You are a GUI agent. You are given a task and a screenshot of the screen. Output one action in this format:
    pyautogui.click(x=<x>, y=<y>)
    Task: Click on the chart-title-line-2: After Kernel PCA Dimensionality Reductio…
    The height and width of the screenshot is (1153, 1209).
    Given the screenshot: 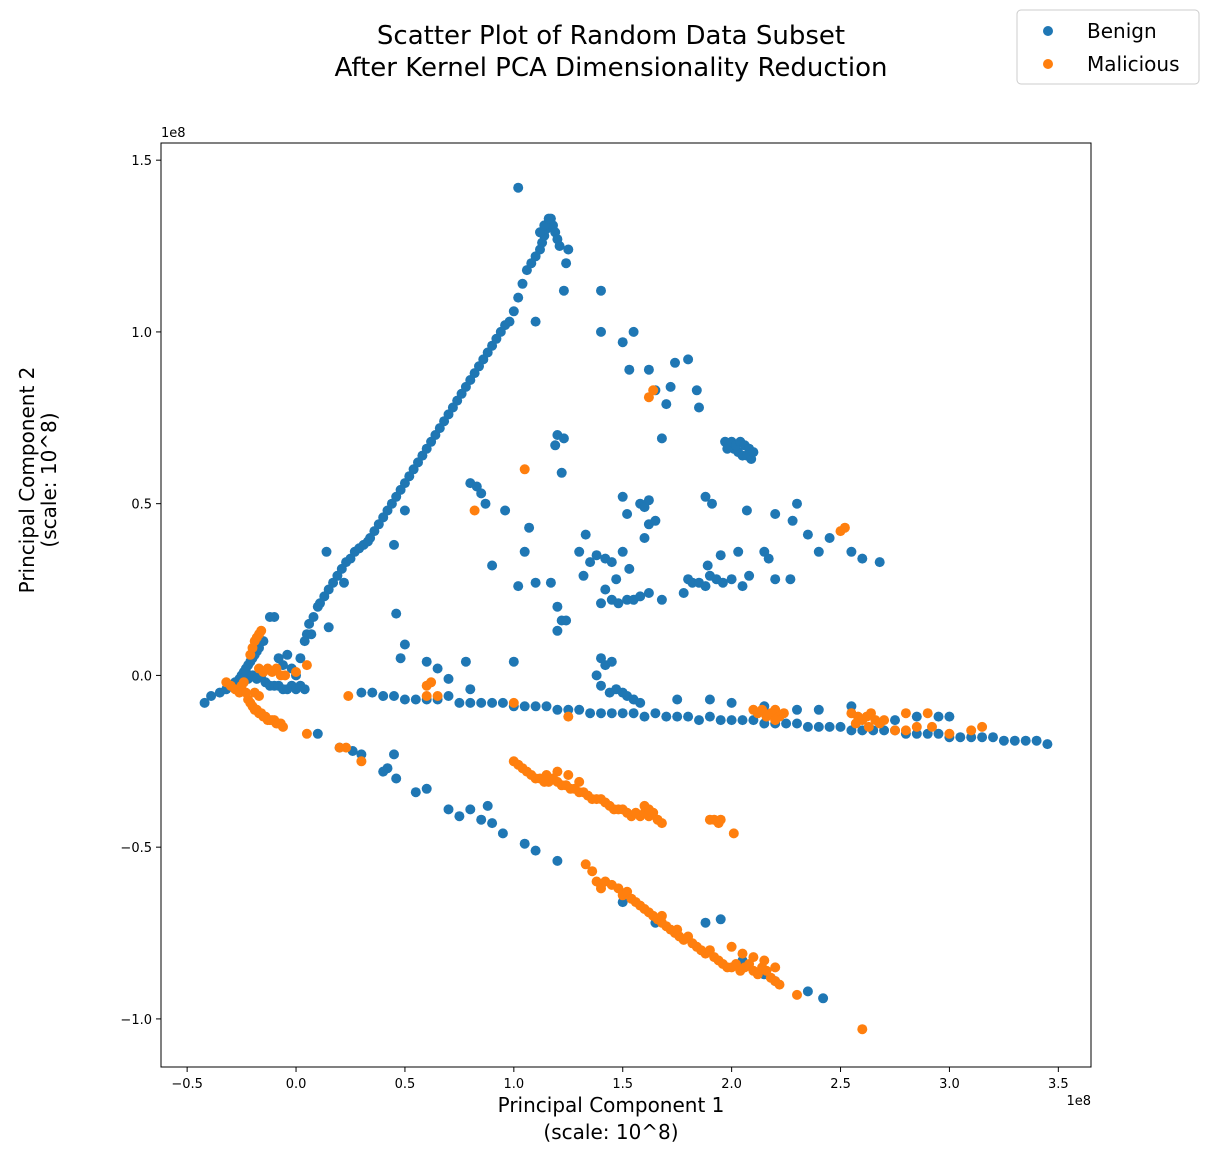 What is the action you would take?
    pyautogui.click(x=611, y=68)
    